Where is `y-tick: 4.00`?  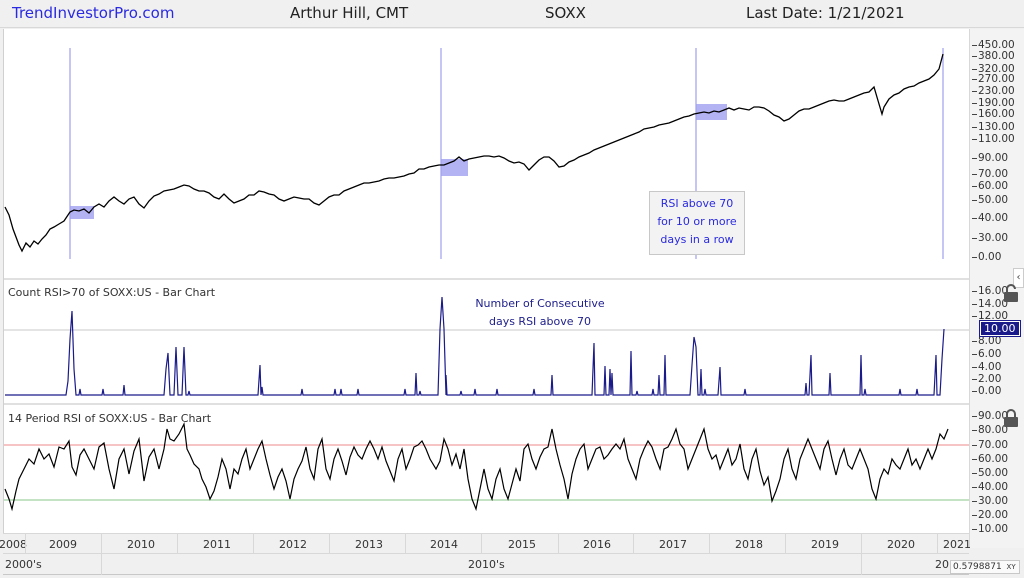 y-tick: 4.00 is located at coordinates (986, 367).